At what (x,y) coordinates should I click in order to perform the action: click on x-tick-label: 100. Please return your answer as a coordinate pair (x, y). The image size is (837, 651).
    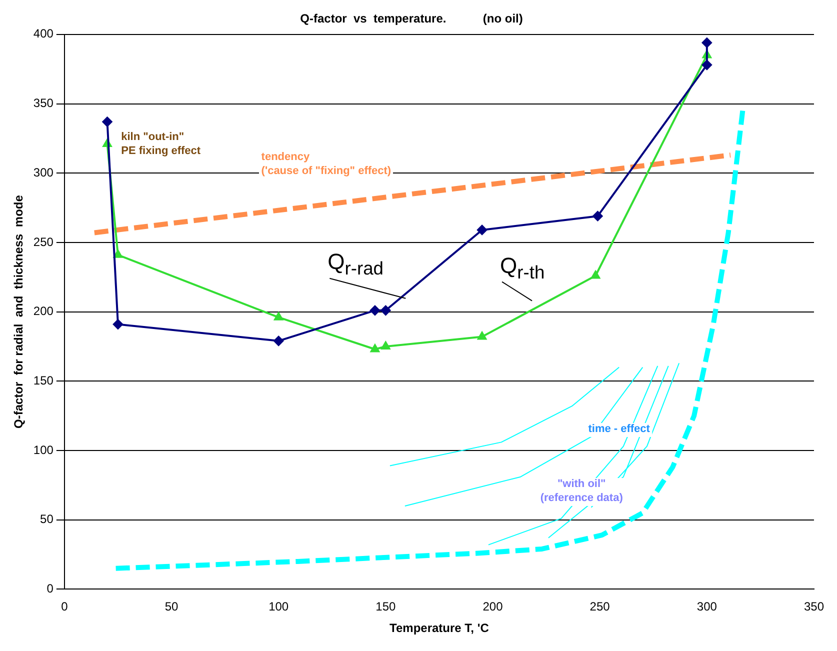
    Looking at the image, I should click on (278, 607).